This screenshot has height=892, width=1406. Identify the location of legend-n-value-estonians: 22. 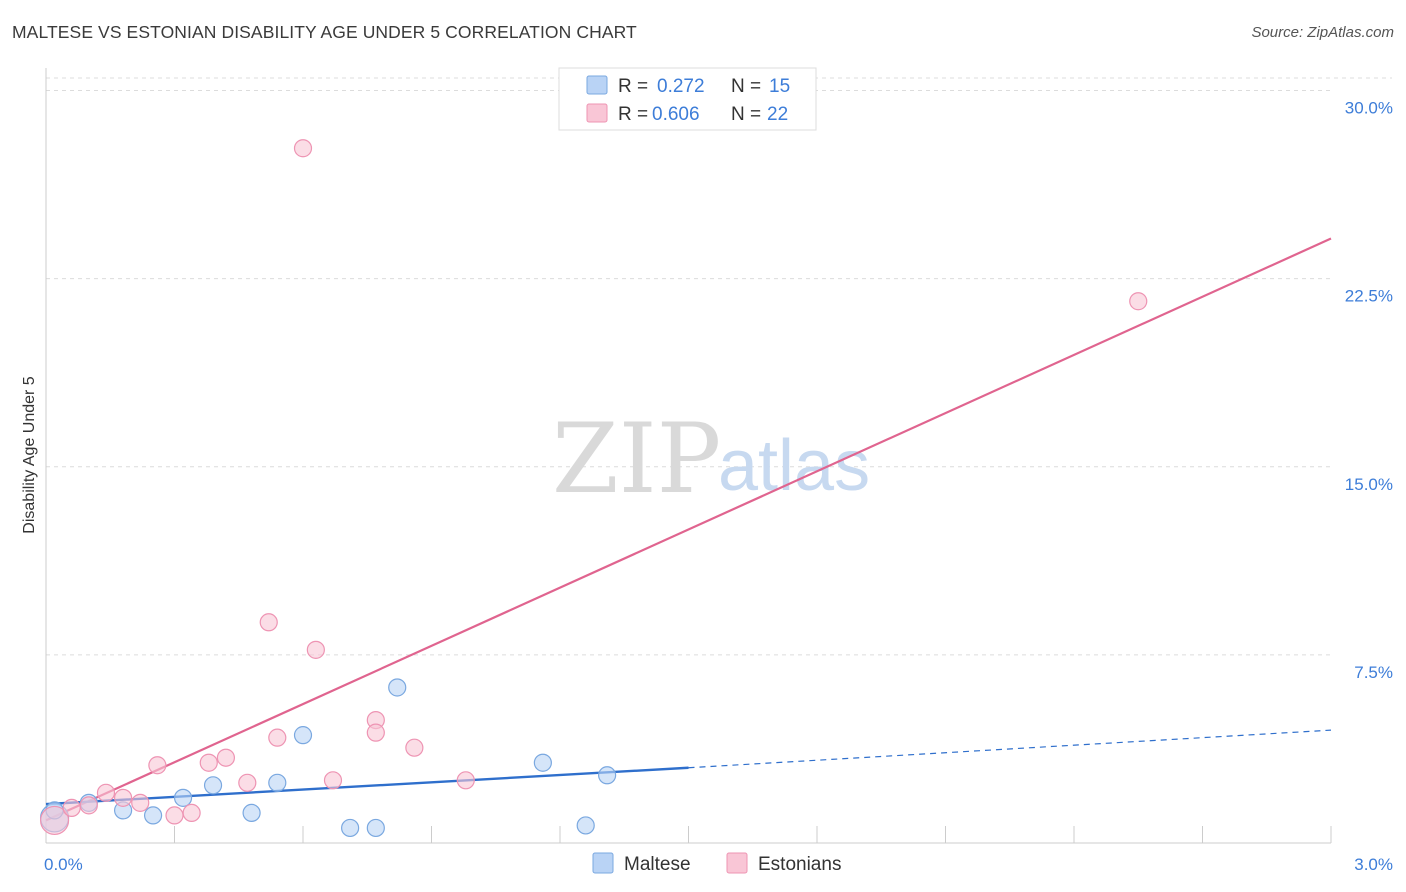
(777, 114).